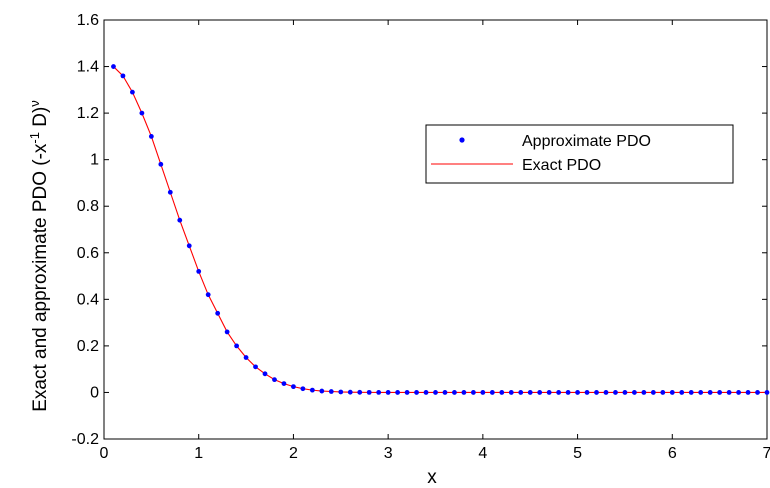 Image resolution: width=770 pixels, height=488 pixels. I want to click on y-tick-label: 0, so click(94, 392).